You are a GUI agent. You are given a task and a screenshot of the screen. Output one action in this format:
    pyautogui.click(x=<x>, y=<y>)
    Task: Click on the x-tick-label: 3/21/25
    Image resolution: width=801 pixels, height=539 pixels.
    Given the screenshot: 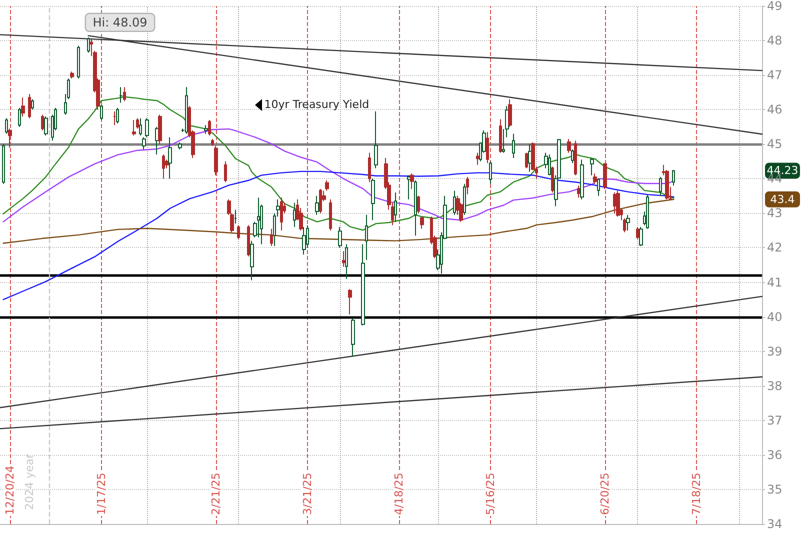 What is the action you would take?
    pyautogui.click(x=307, y=493)
    